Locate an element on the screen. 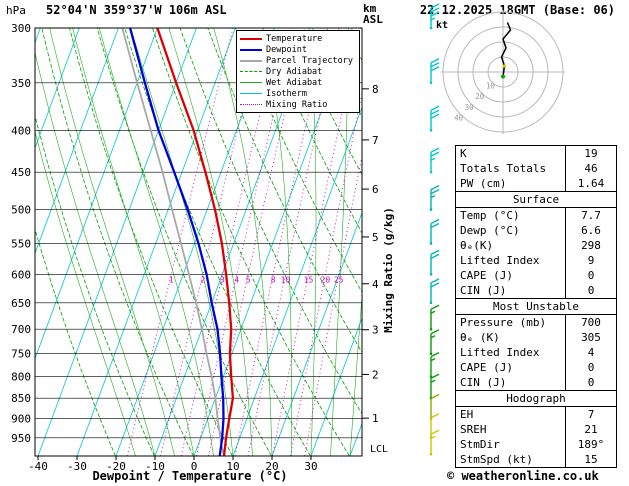  stat-label: SREH is located at coordinates (511, 429).